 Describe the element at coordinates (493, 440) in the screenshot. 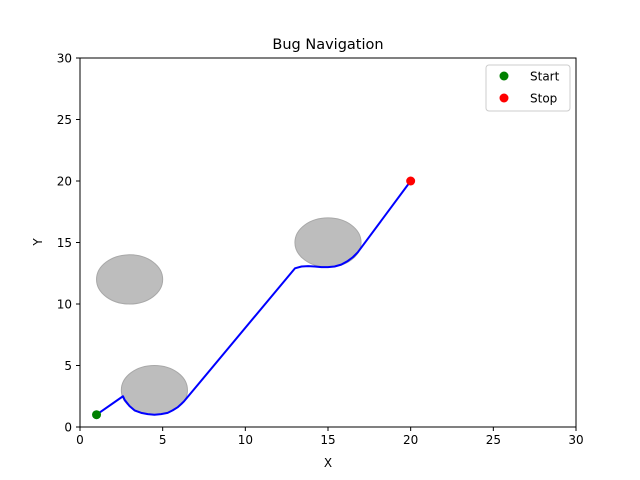

I see `x-tick-label: 25` at that location.